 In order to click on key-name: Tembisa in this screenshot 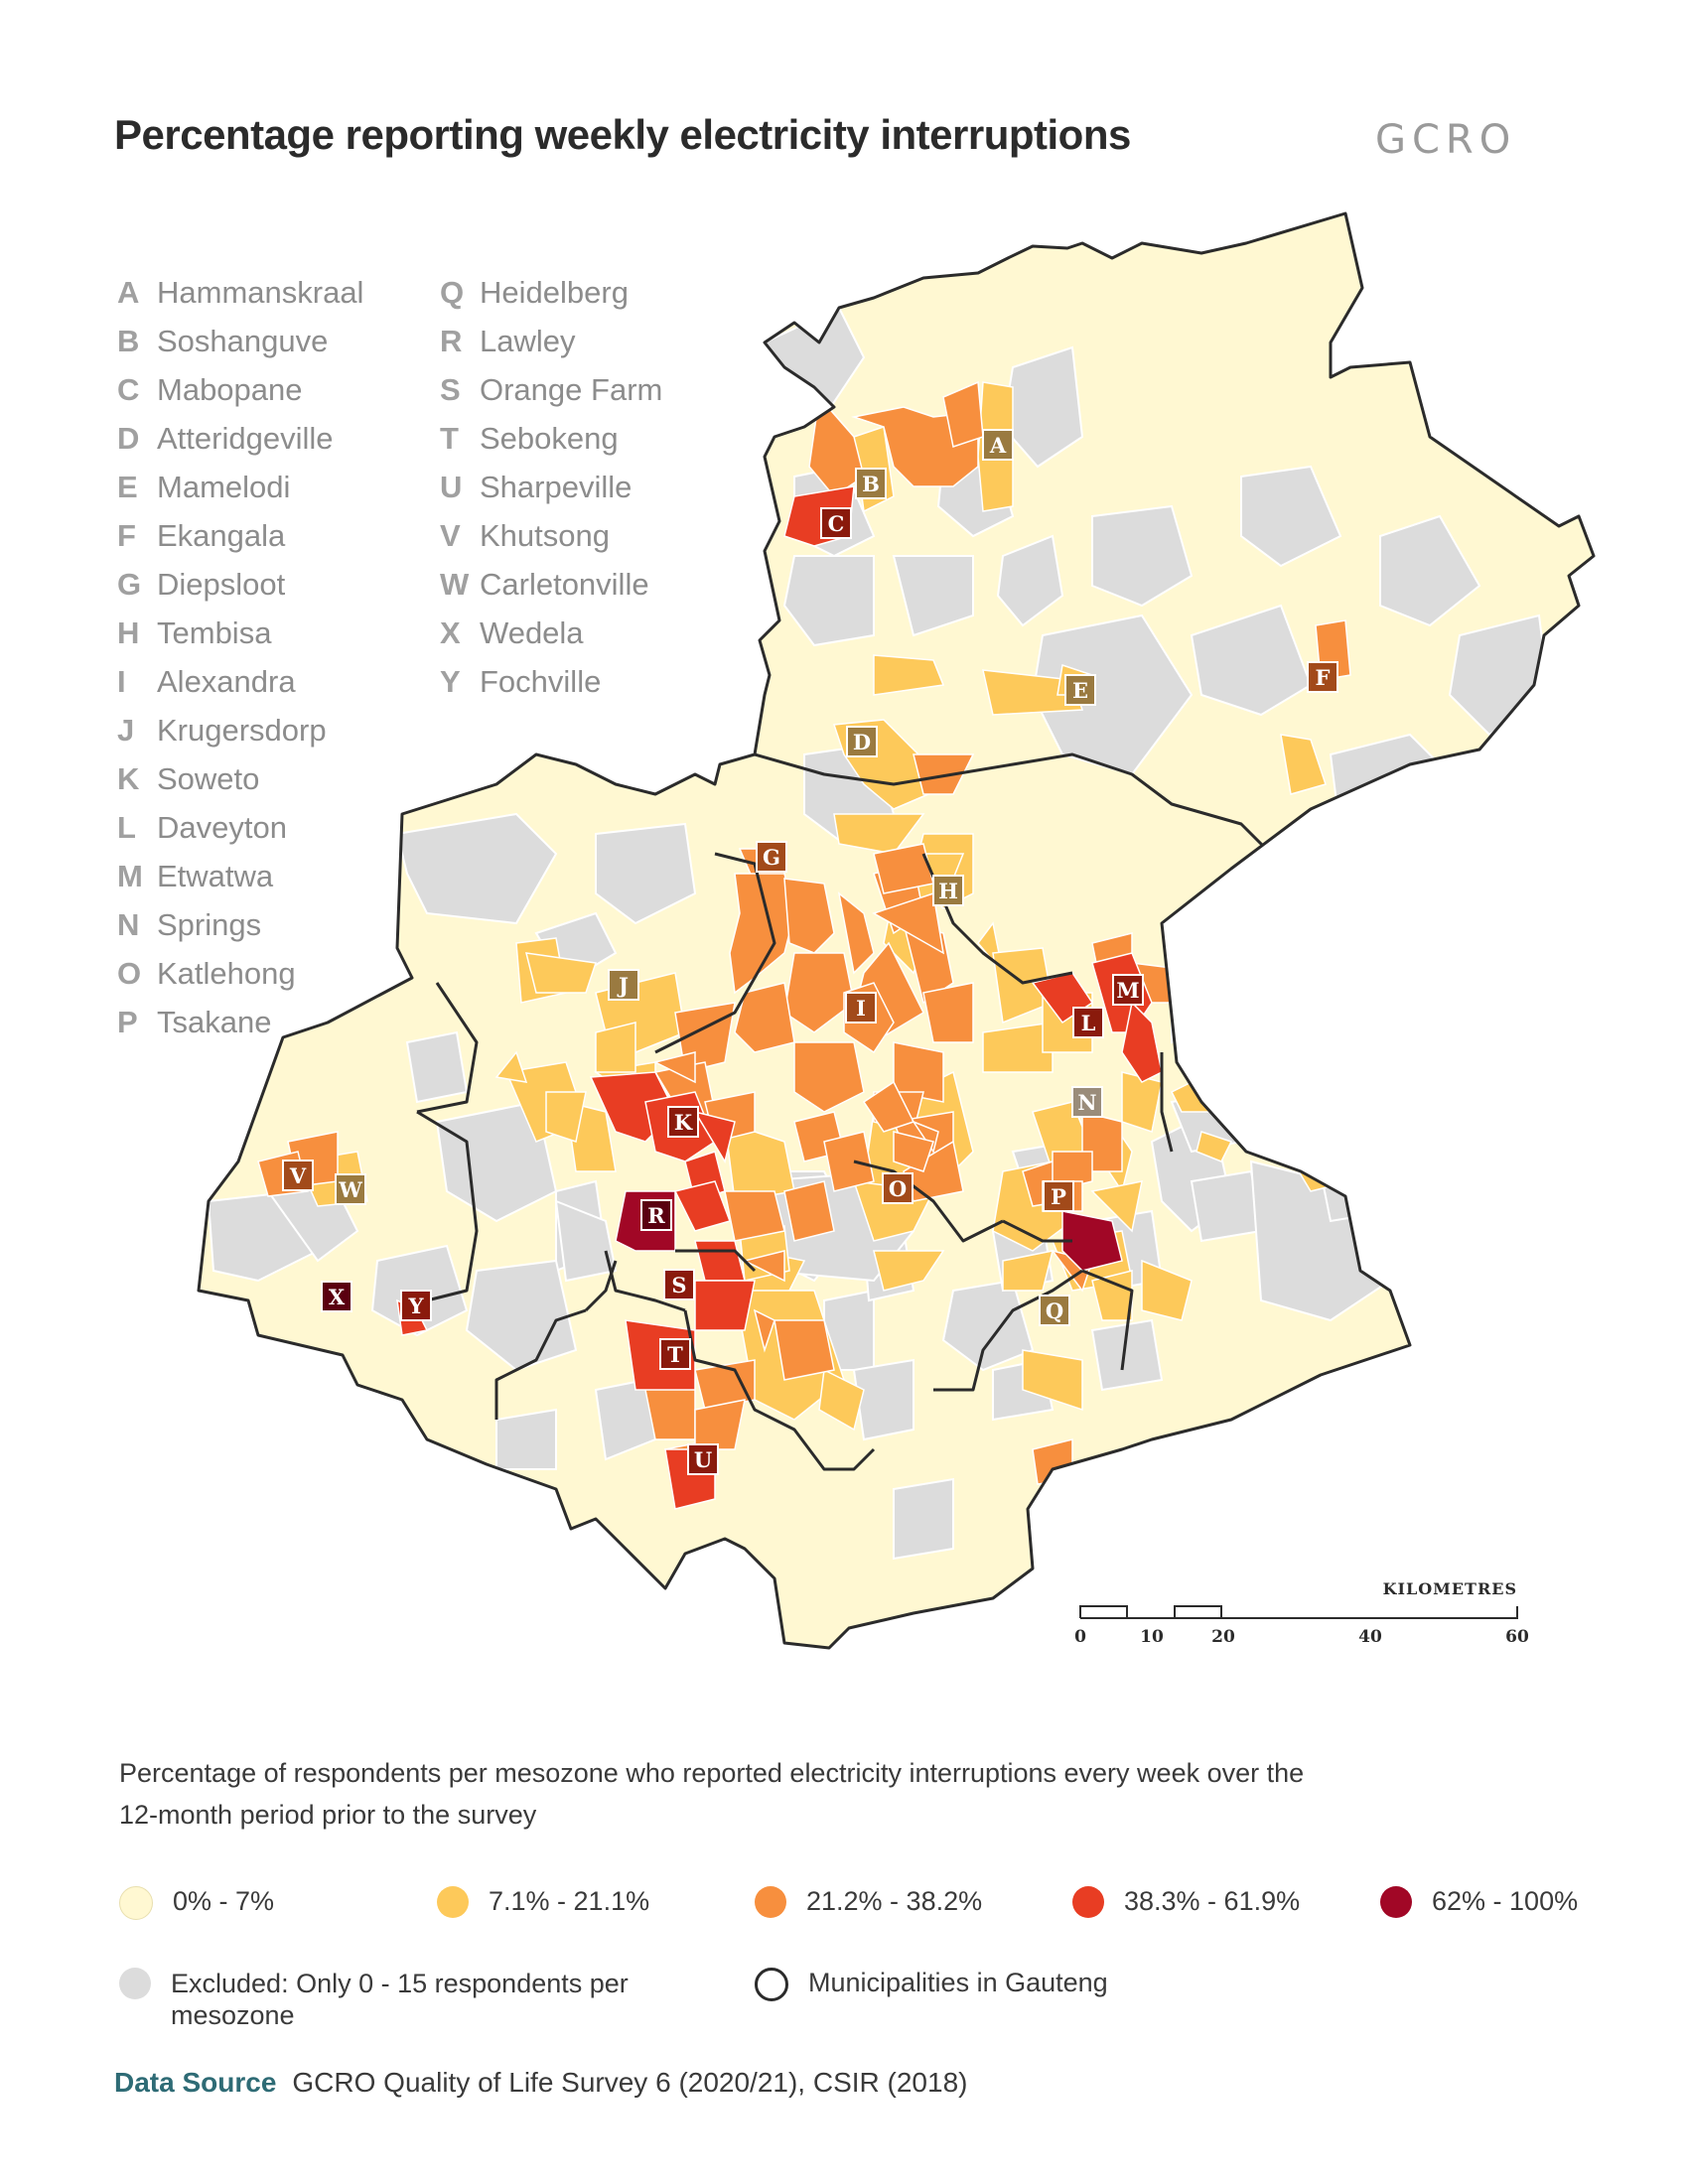, I will do `click(214, 632)`.